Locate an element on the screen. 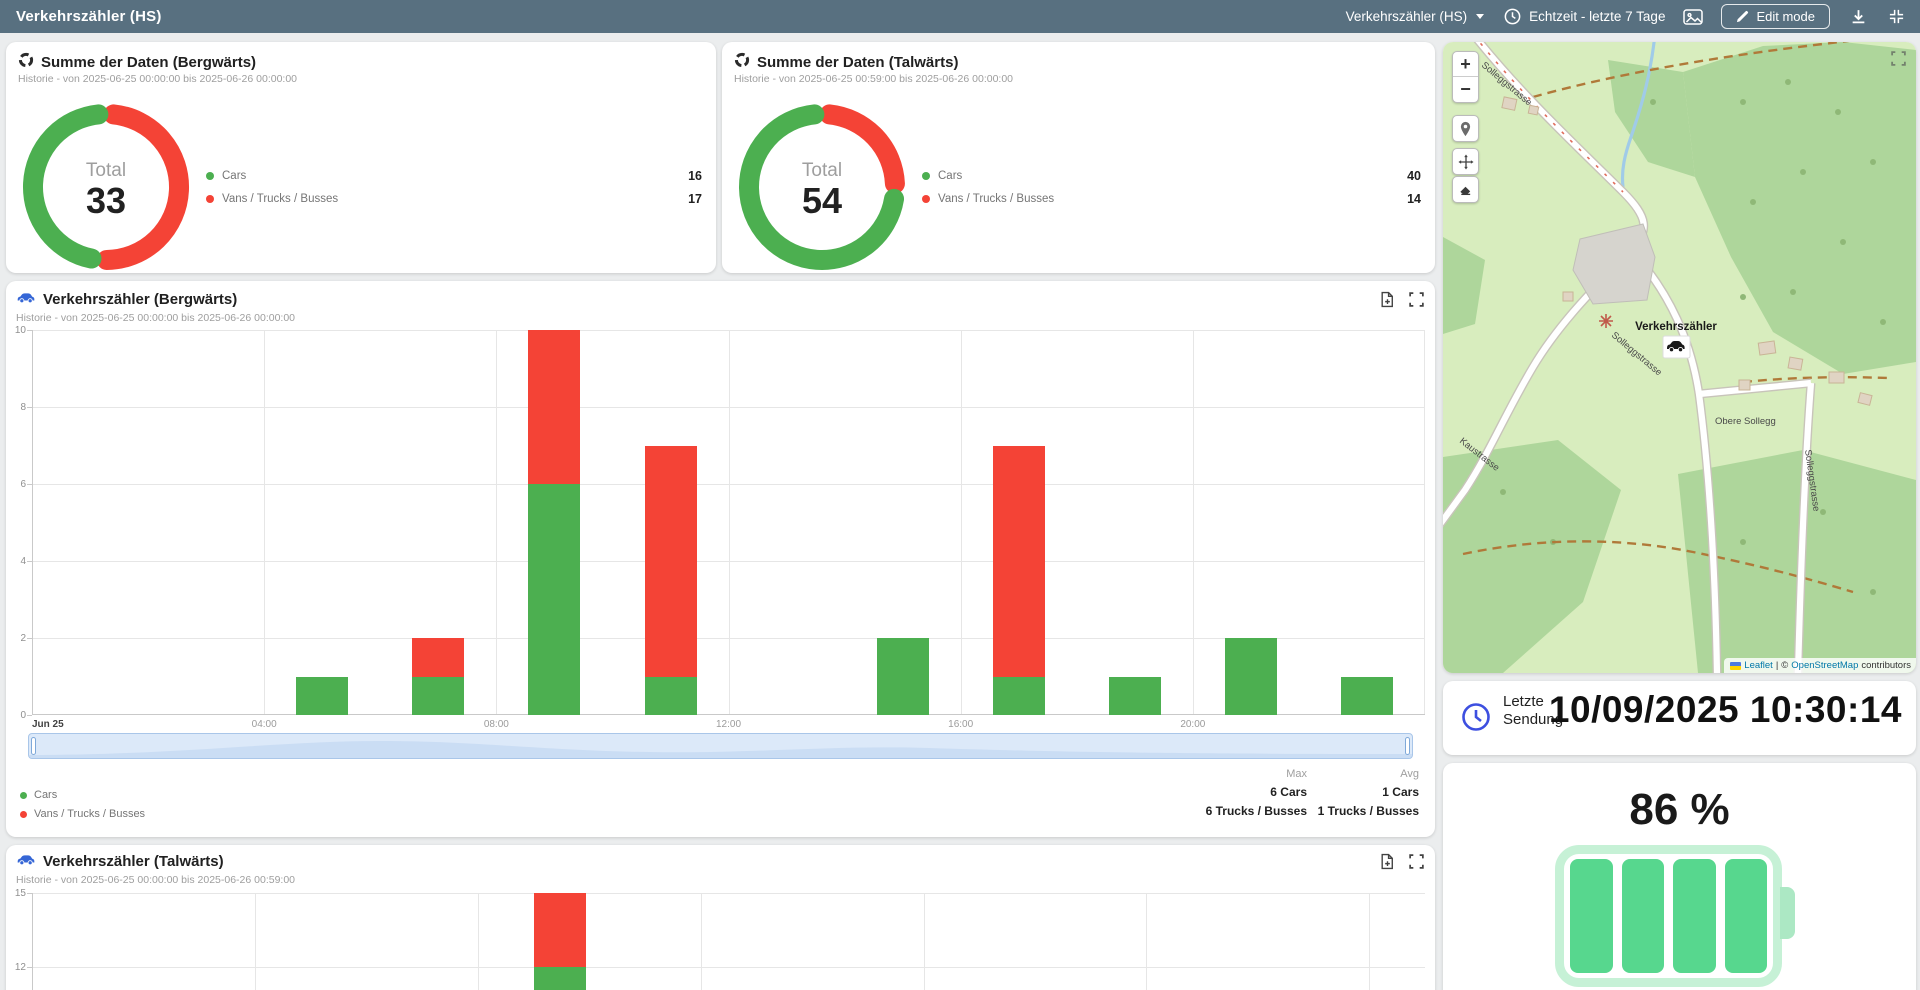 Image resolution: width=1920 pixels, height=990 pixels. stat-header-avg: Avg is located at coordinates (1409, 774).